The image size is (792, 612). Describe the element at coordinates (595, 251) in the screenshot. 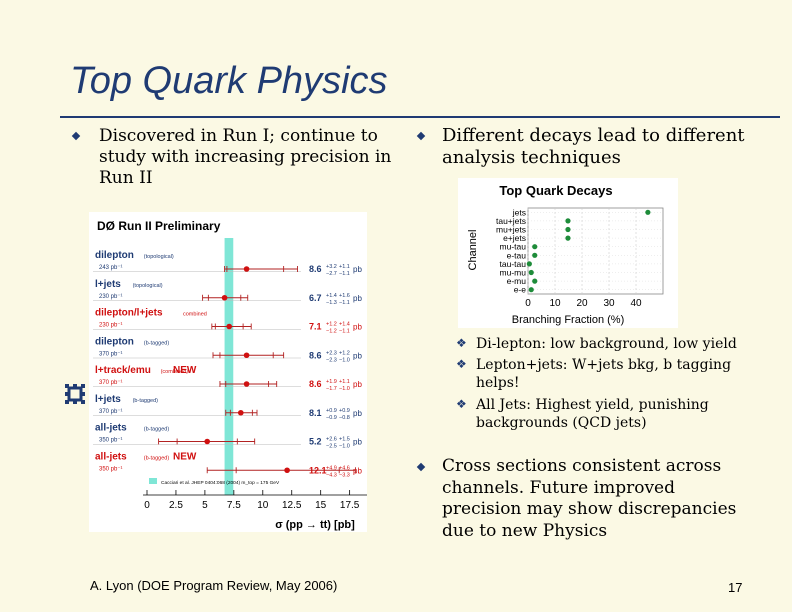

I see `plot-frame` at that location.